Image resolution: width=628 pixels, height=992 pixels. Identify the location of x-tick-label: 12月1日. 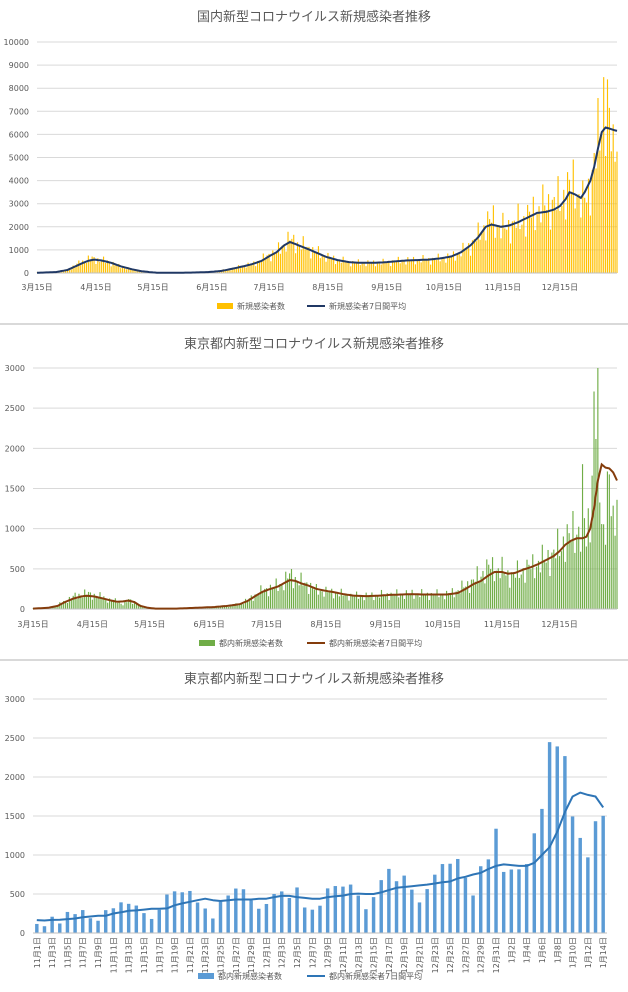
(266, 952).